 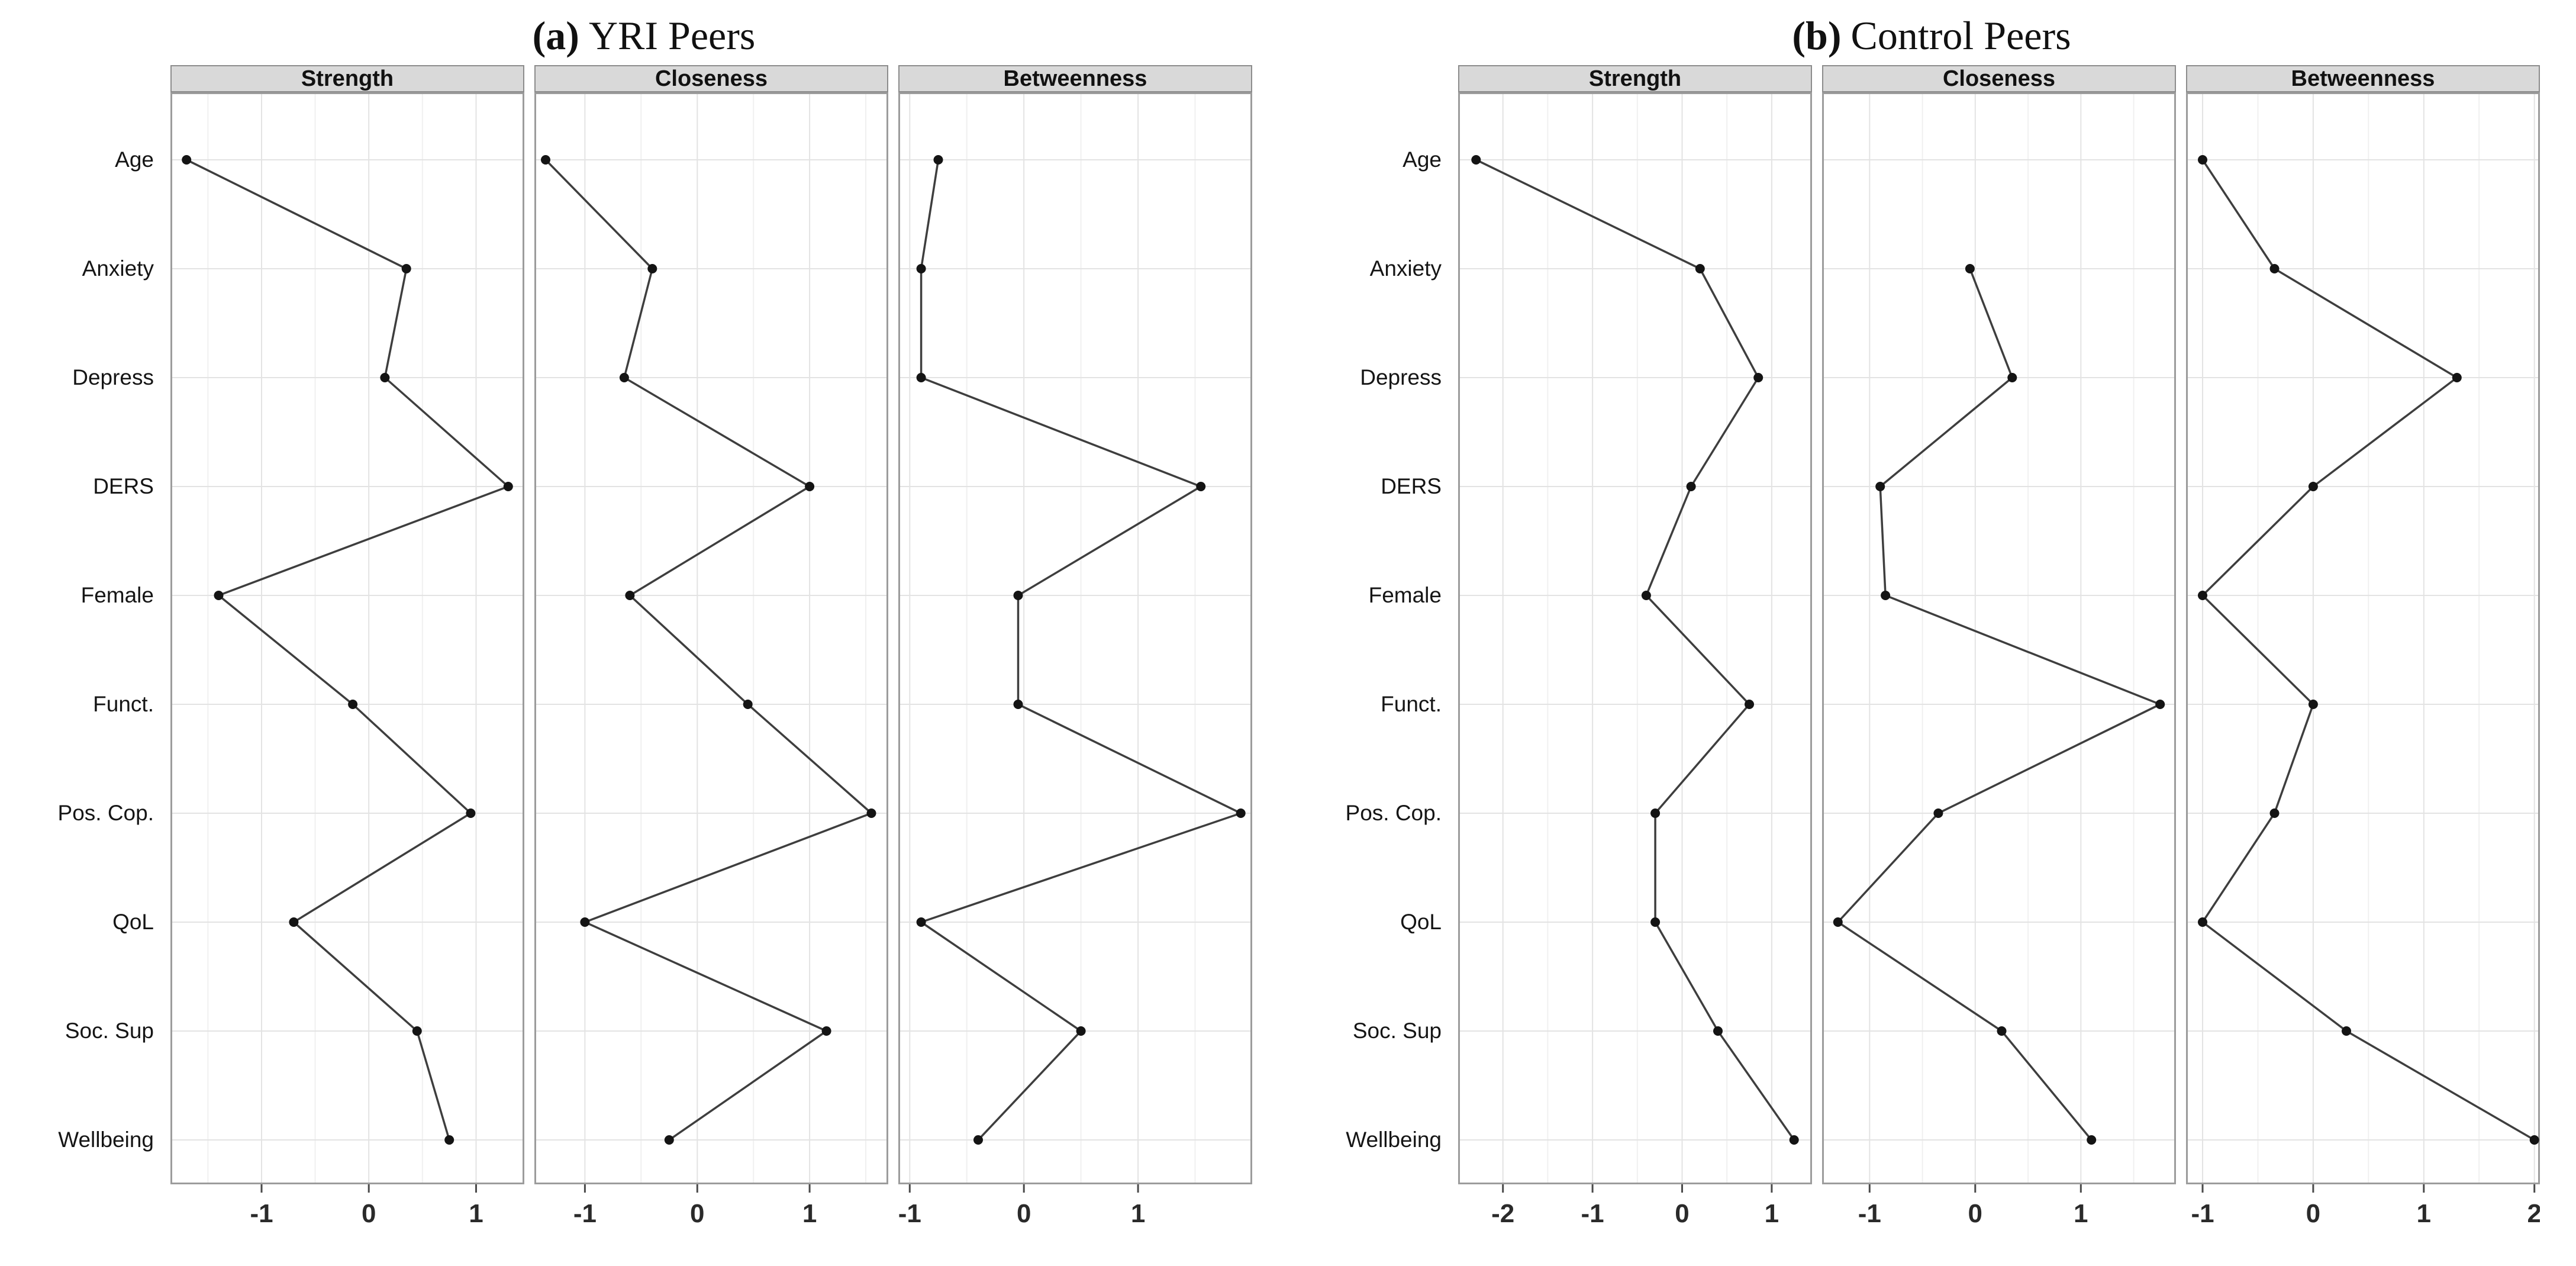 What do you see at coordinates (1421, 922) in the screenshot?
I see `category-label: QoL` at bounding box center [1421, 922].